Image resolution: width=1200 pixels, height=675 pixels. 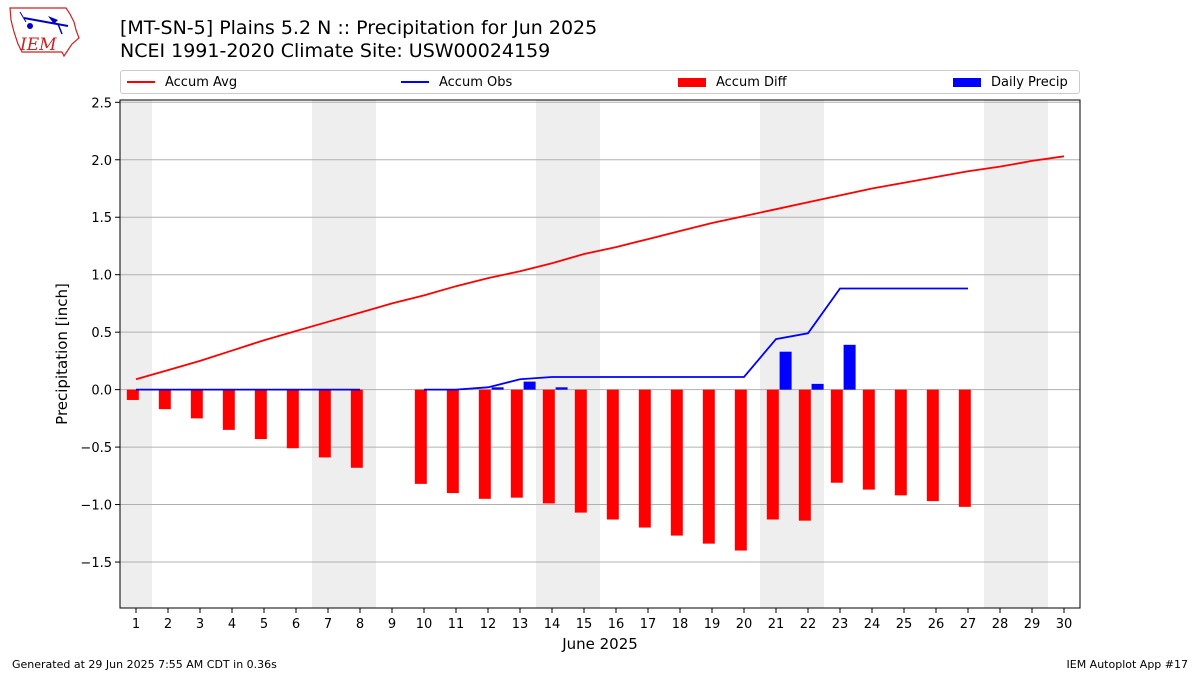 I want to click on y-tick-label: 0.5, so click(x=101, y=333).